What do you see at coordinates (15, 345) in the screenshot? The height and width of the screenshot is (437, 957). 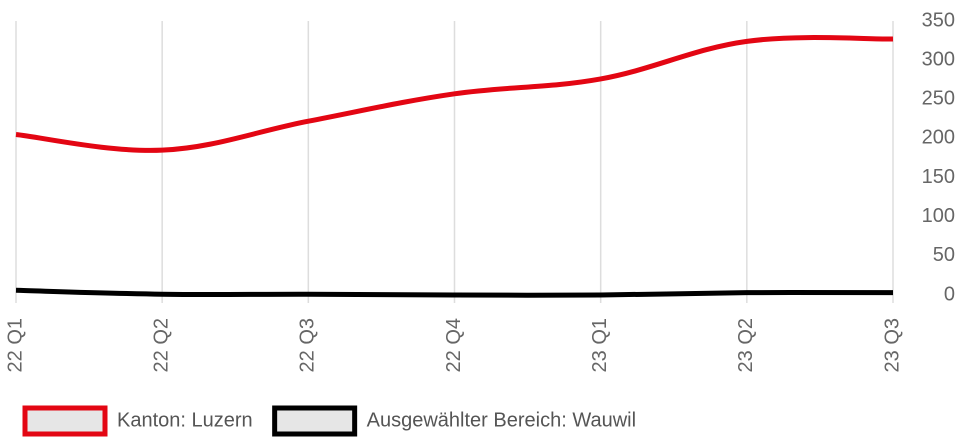 I see `x-tick-label: 22 Q1` at bounding box center [15, 345].